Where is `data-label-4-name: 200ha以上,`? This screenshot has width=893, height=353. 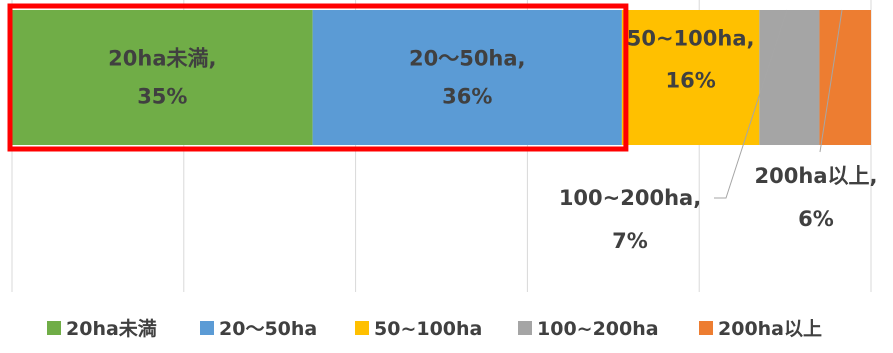 data-label-4-name: 200ha以上, is located at coordinates (816, 176).